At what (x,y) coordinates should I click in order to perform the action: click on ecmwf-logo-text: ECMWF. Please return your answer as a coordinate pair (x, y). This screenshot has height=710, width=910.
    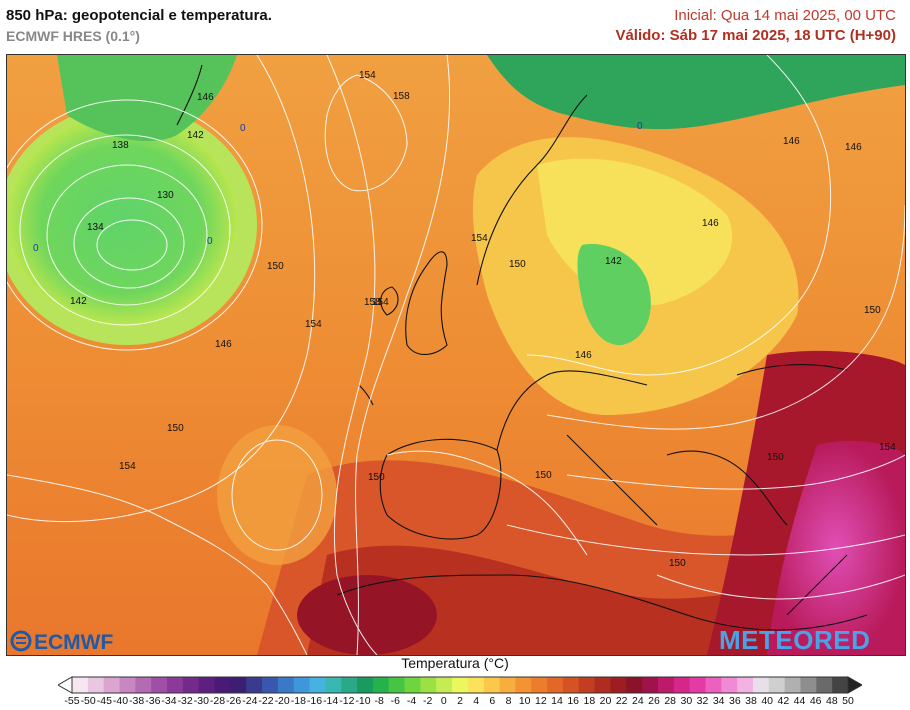
    Looking at the image, I should click on (73, 642).